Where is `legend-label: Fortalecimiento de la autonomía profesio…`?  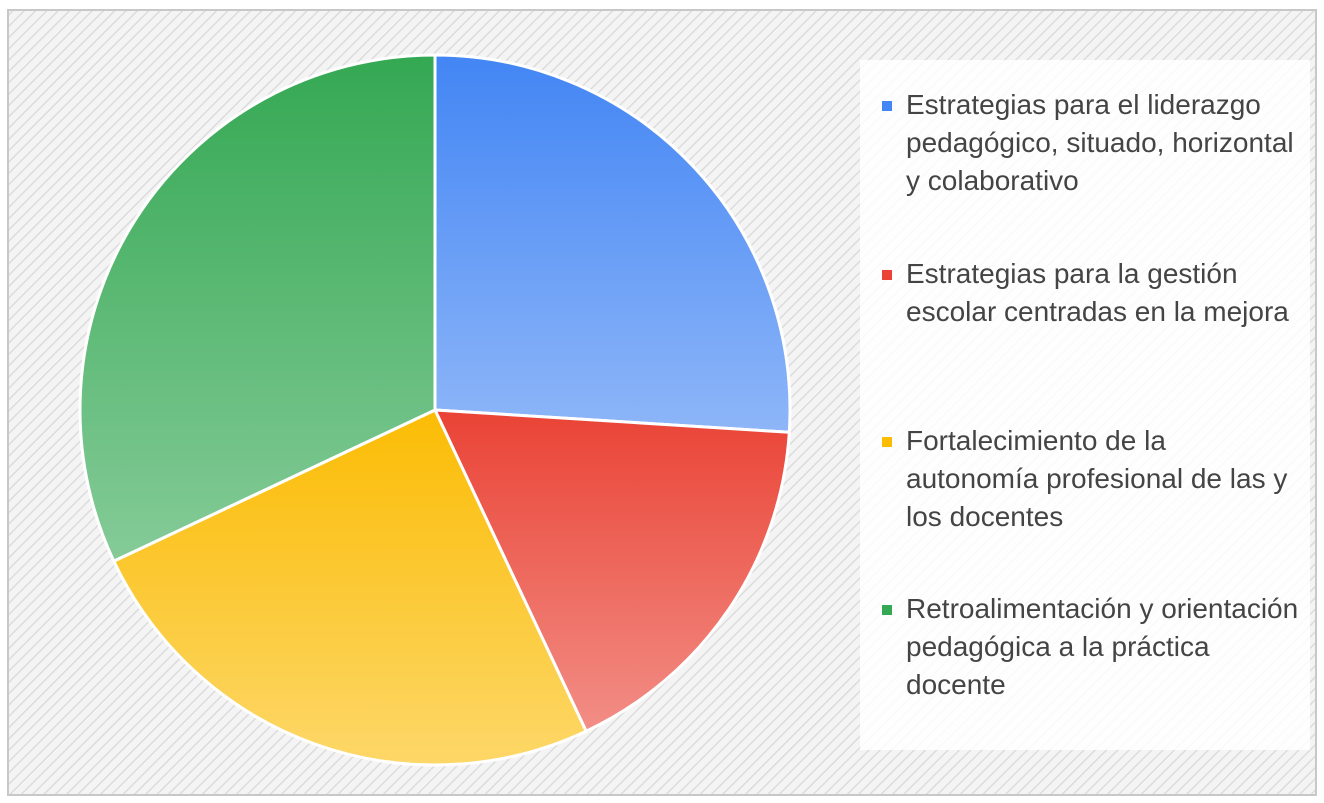
legend-label: Fortalecimiento de la autonomía profesio… is located at coordinates (1097, 478).